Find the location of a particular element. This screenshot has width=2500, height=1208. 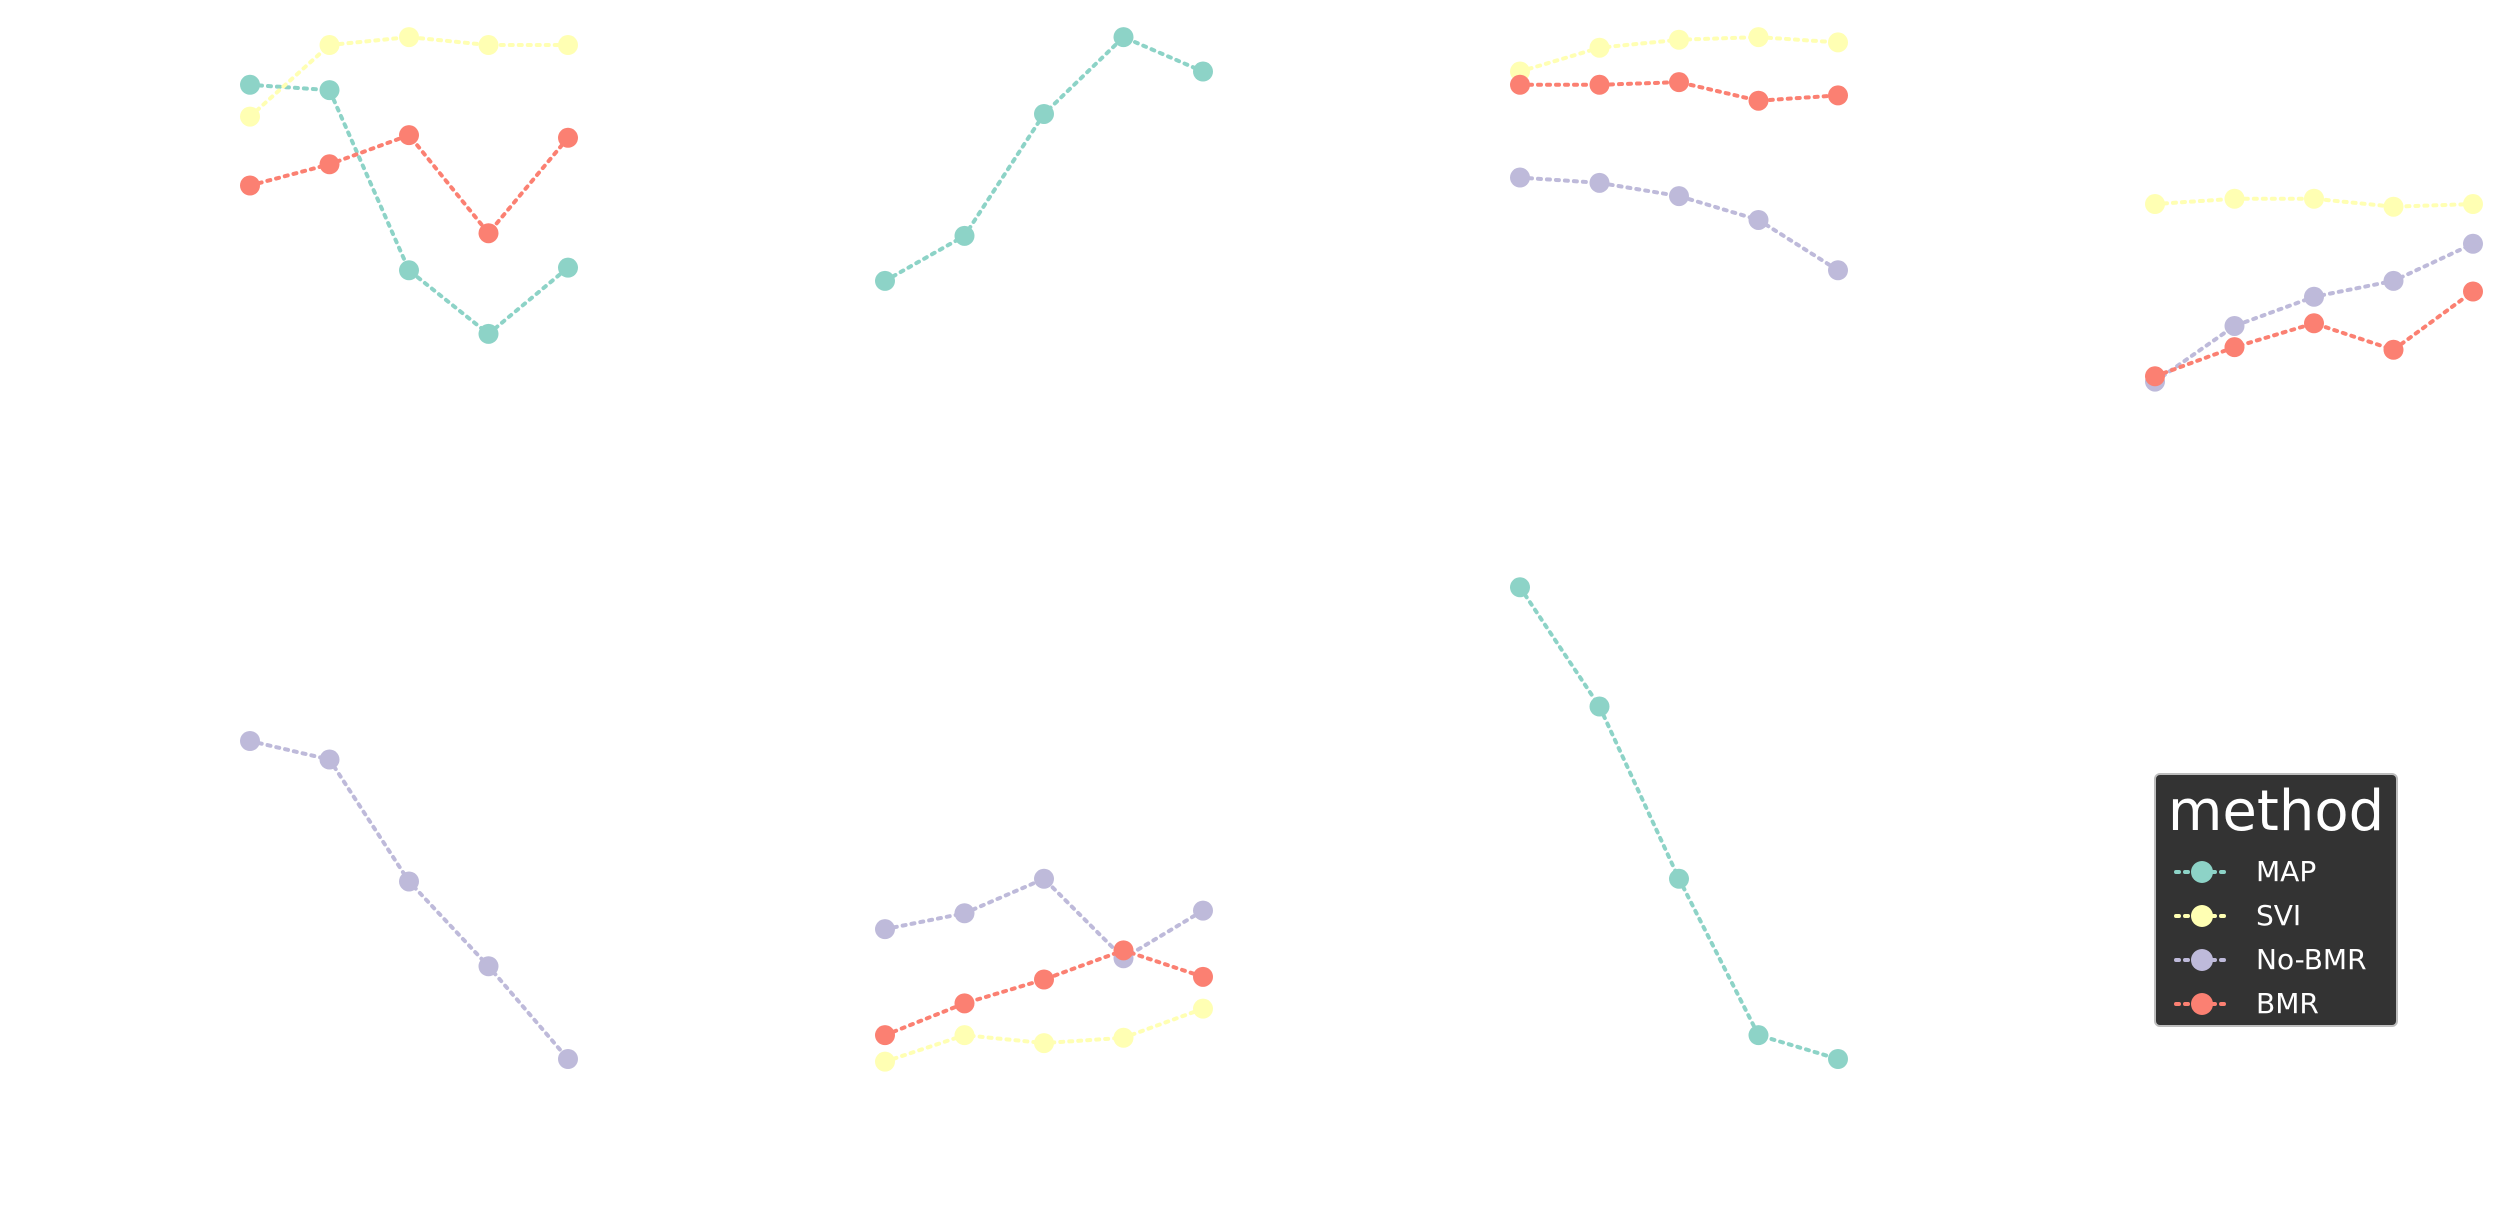

legend: method MAP SVI No-BMR BMR is located at coordinates (2276, 900).